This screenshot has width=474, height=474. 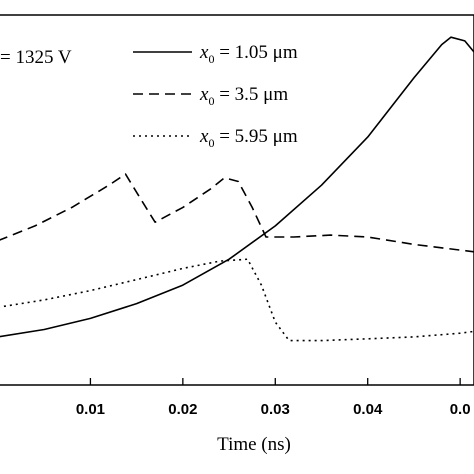 I want to click on legend-label-1: x0 = 1.05 μm, so click(x=248, y=54).